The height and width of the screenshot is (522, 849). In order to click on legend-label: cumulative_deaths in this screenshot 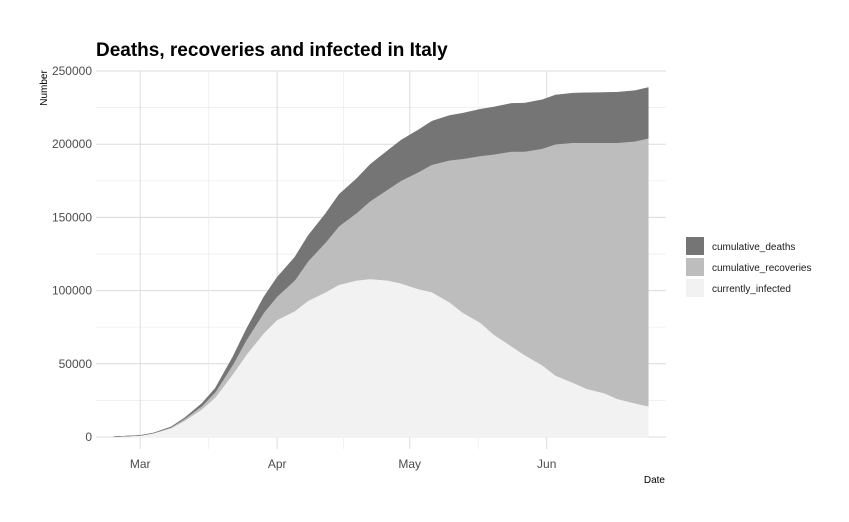, I will do `click(753, 247)`.